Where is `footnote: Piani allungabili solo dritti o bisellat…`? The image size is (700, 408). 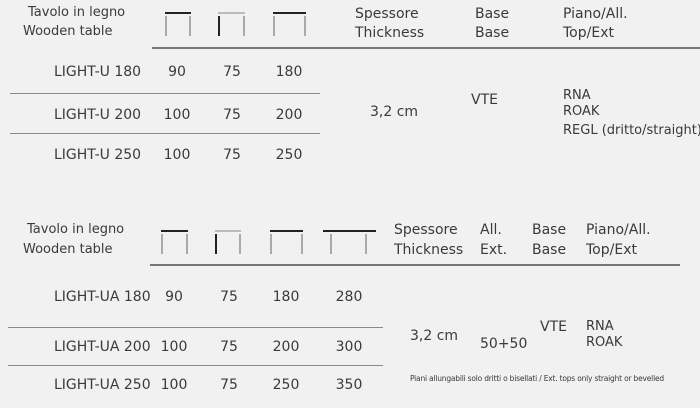 footnote: Piani allungabili solo dritti o bisellat… is located at coordinates (537, 378).